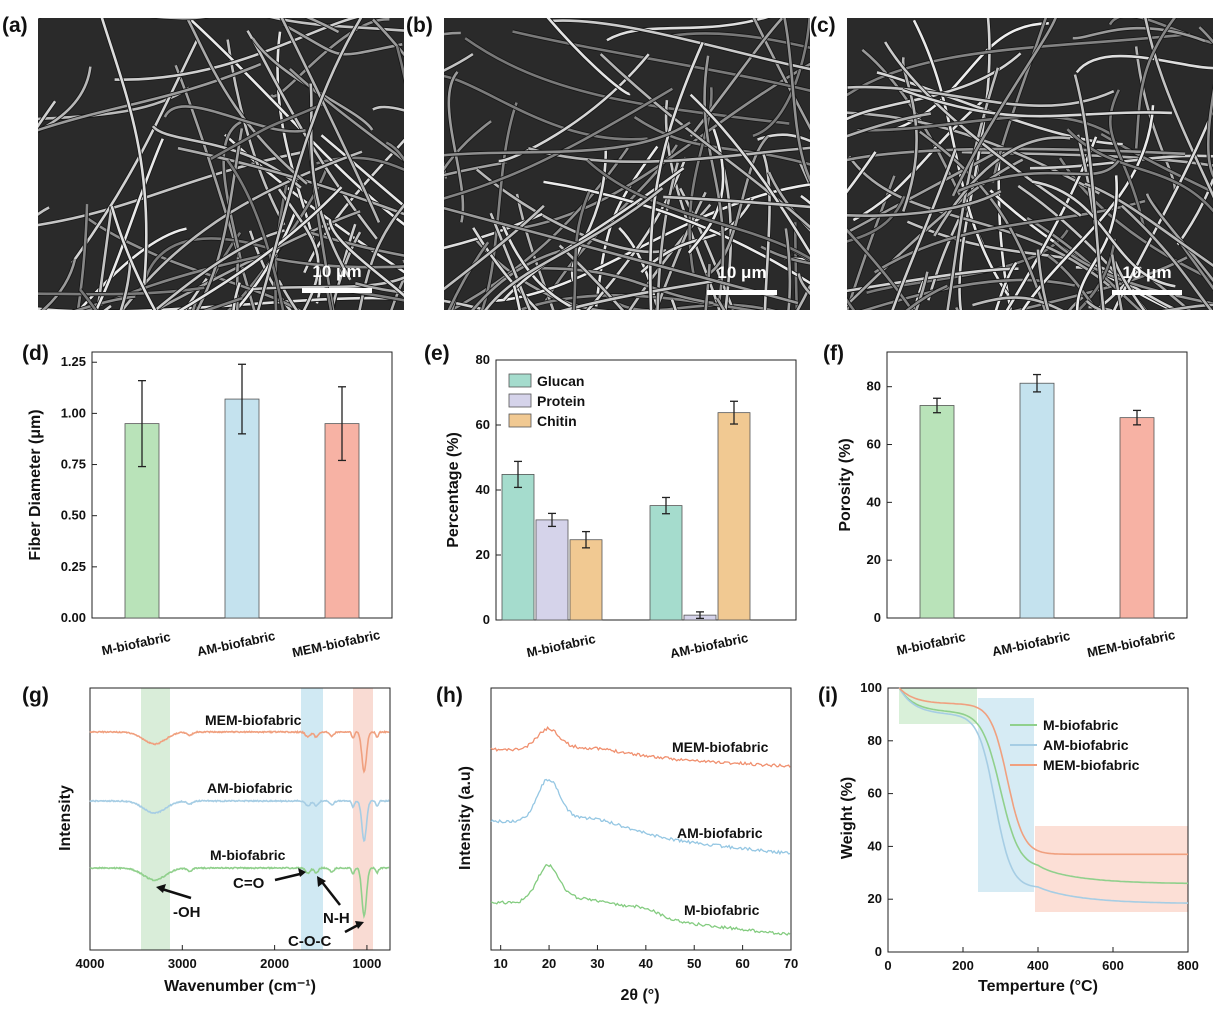 This screenshot has width=1213, height=1010. What do you see at coordinates (336, 918) in the screenshot?
I see `annotation-nh: N-H` at bounding box center [336, 918].